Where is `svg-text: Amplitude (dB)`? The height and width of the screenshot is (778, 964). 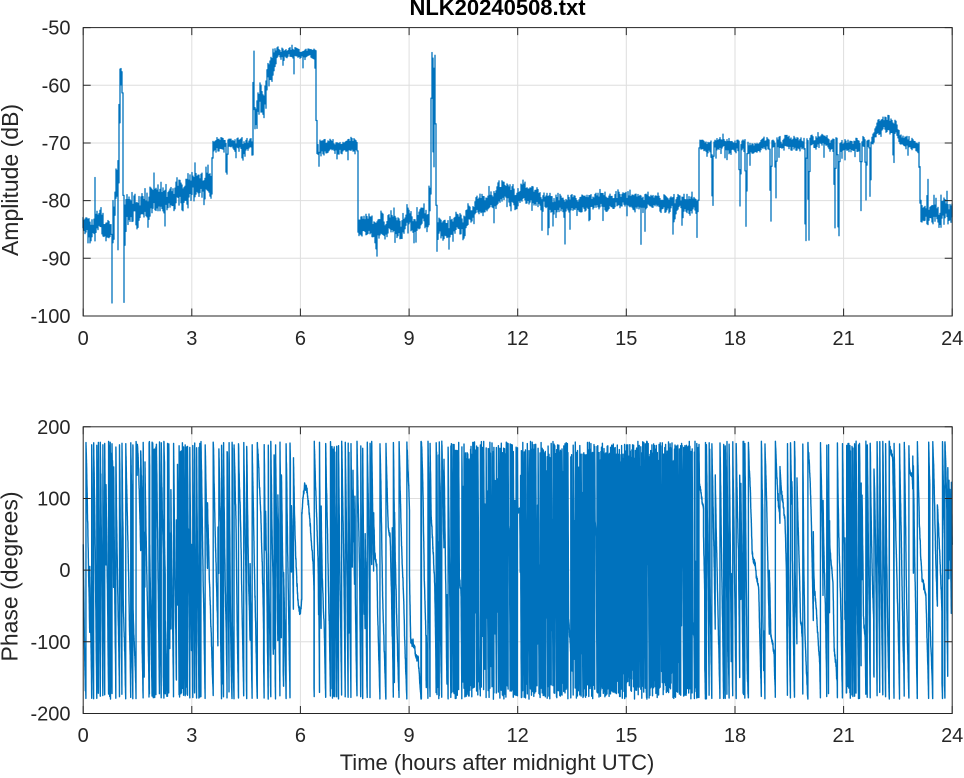
svg-text: Amplitude (dB) is located at coordinates (11, 180).